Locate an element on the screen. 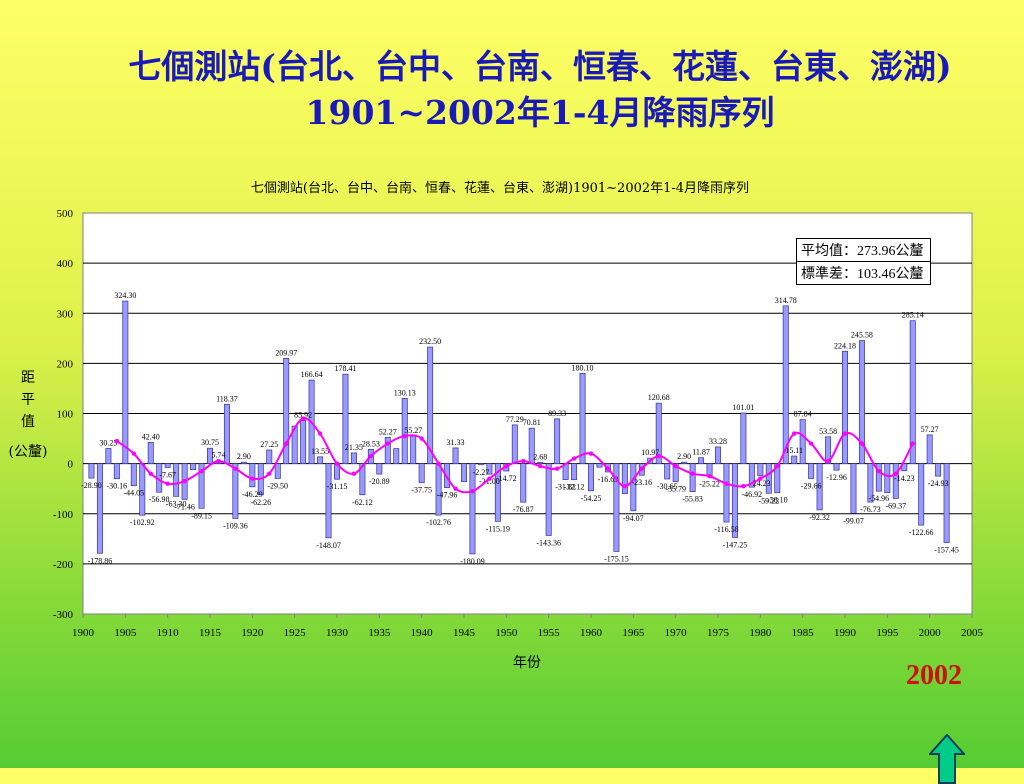 The height and width of the screenshot is (784, 1024). data-label: -29.66 is located at coordinates (811, 485).